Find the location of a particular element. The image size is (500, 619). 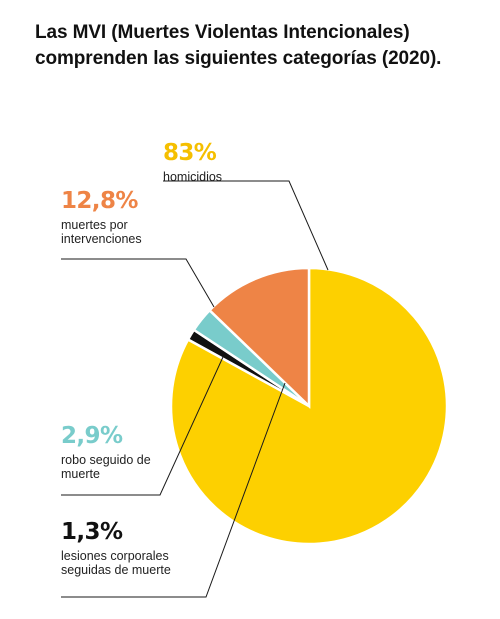

category-label-lesiones-corporales-seguidas-de-muerte: seguidas de muerte is located at coordinates (116, 570).